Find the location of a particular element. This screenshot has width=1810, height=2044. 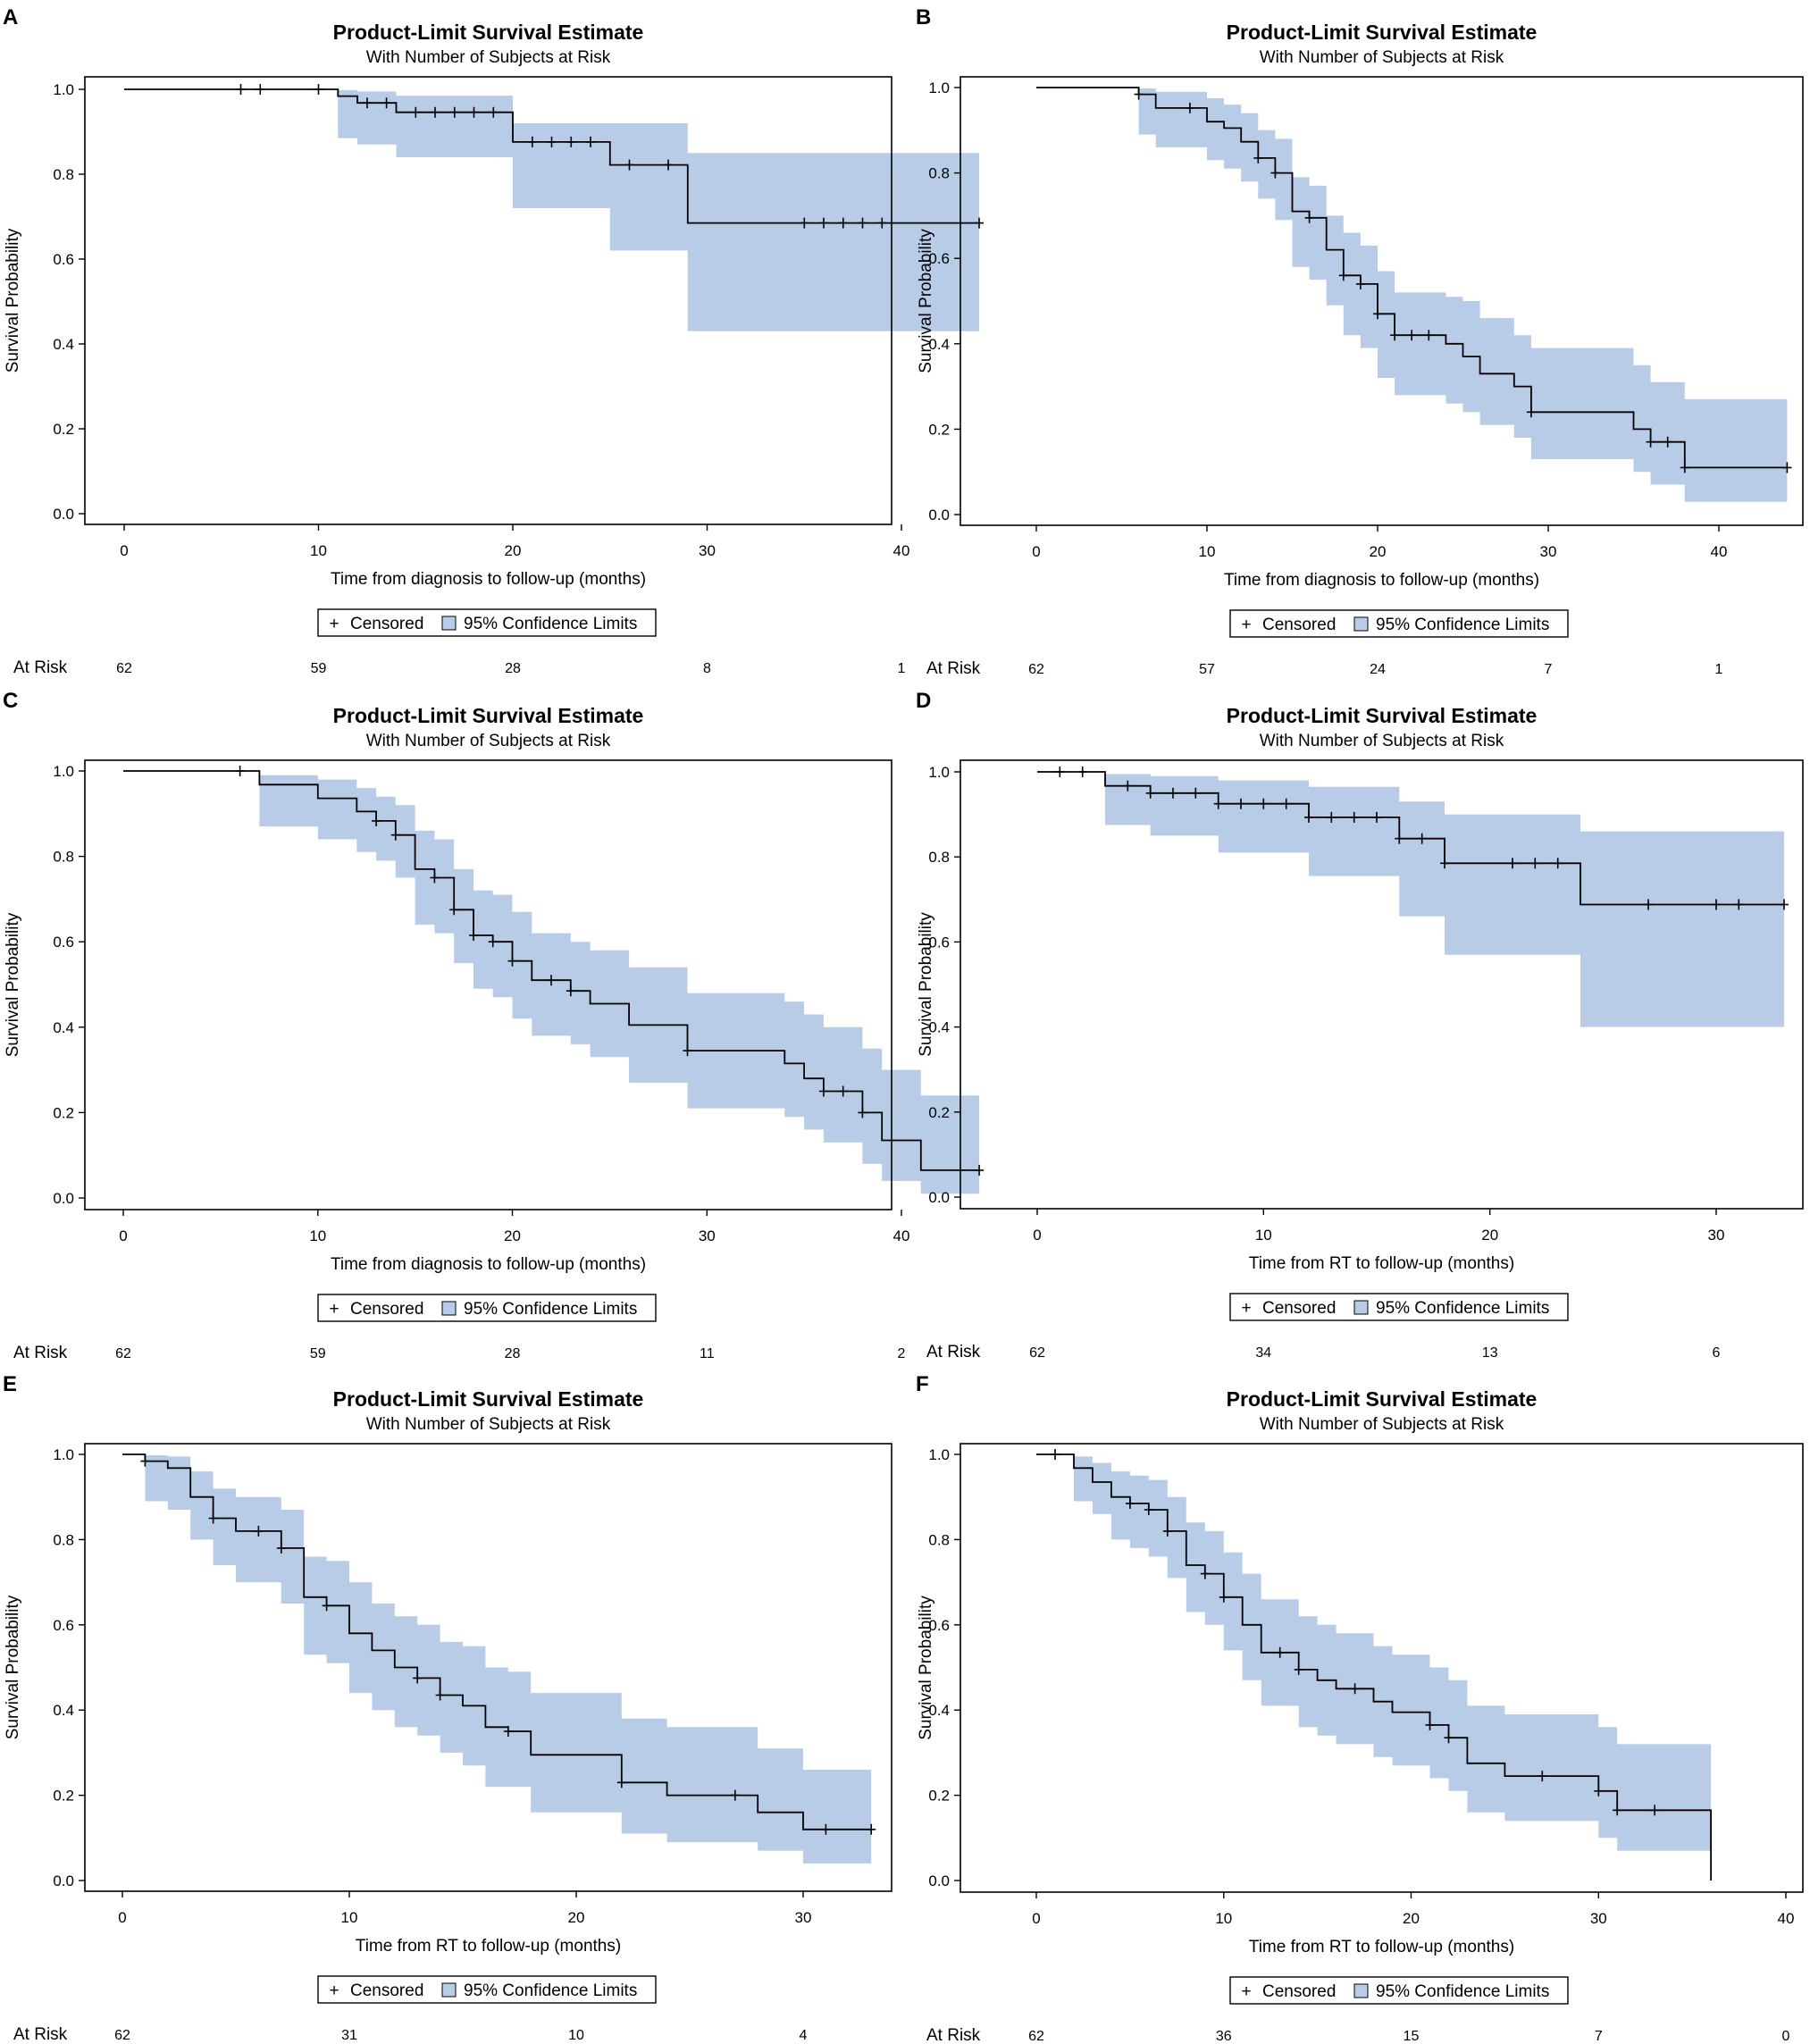

at-risk-count: 24 is located at coordinates (1378, 669).